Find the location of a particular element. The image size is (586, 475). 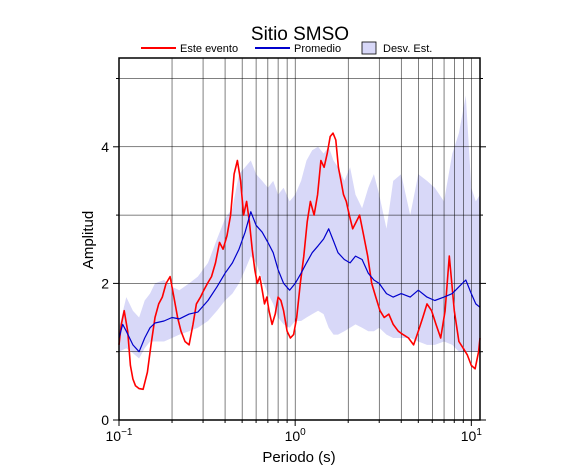

legend: Este evento Promedio Desv. Est. is located at coordinates (286, 48).